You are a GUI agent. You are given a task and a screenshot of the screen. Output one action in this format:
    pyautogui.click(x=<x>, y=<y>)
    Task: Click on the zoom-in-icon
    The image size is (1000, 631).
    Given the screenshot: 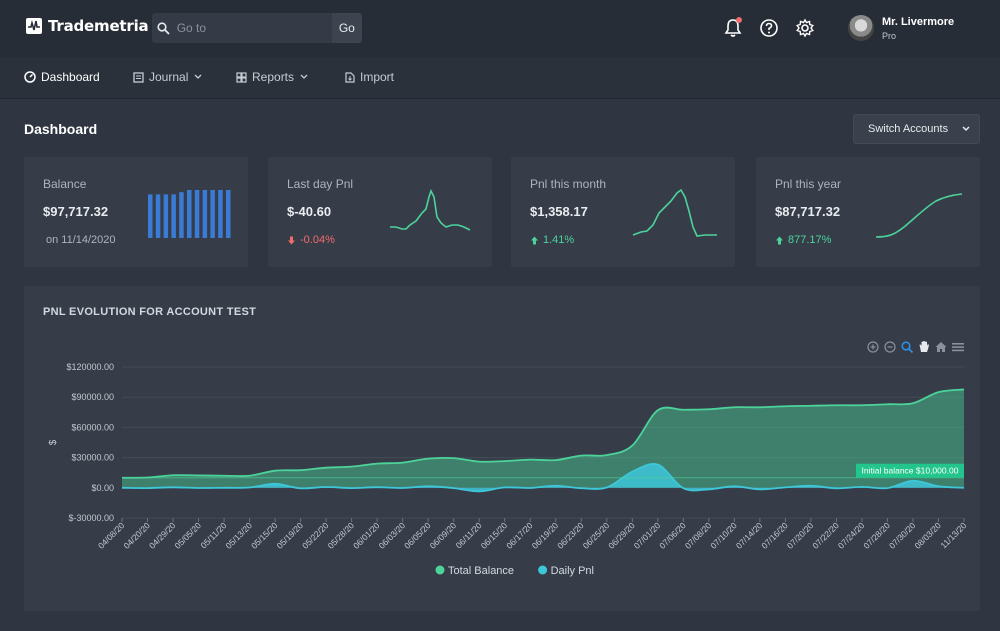 What is the action you would take?
    pyautogui.click(x=872, y=346)
    